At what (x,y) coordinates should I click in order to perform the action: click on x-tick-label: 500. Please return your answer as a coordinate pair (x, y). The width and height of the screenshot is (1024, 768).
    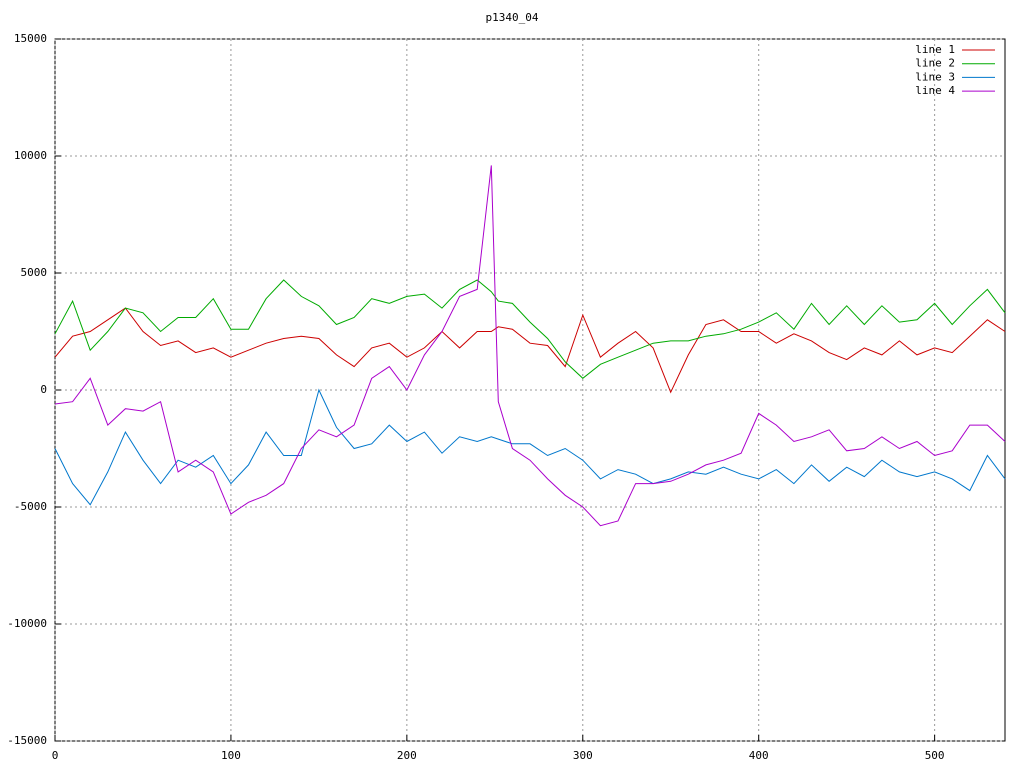
    Looking at the image, I should click on (935, 755).